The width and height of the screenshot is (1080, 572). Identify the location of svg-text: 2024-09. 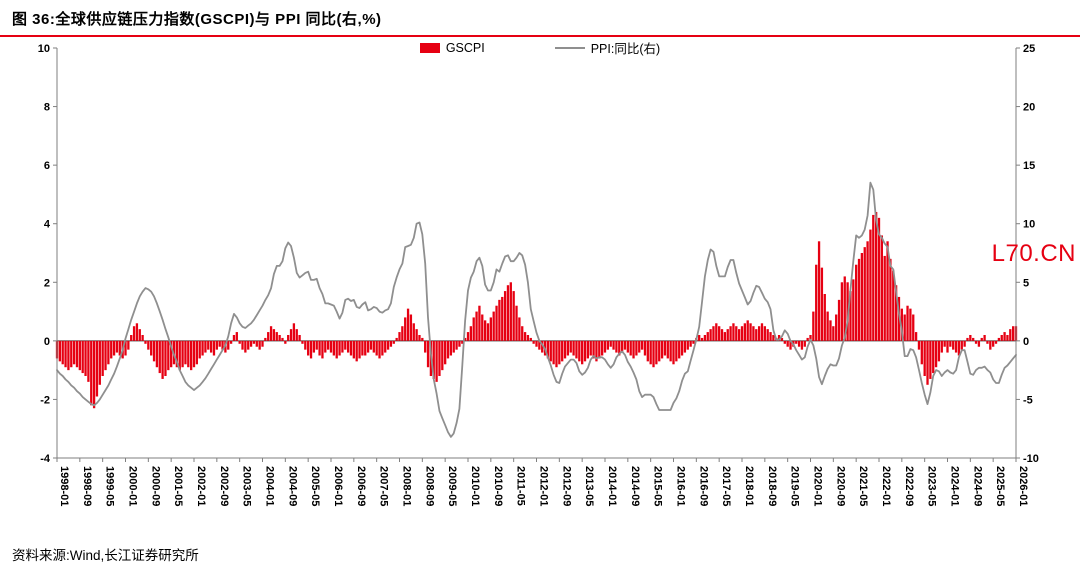
(977, 486).